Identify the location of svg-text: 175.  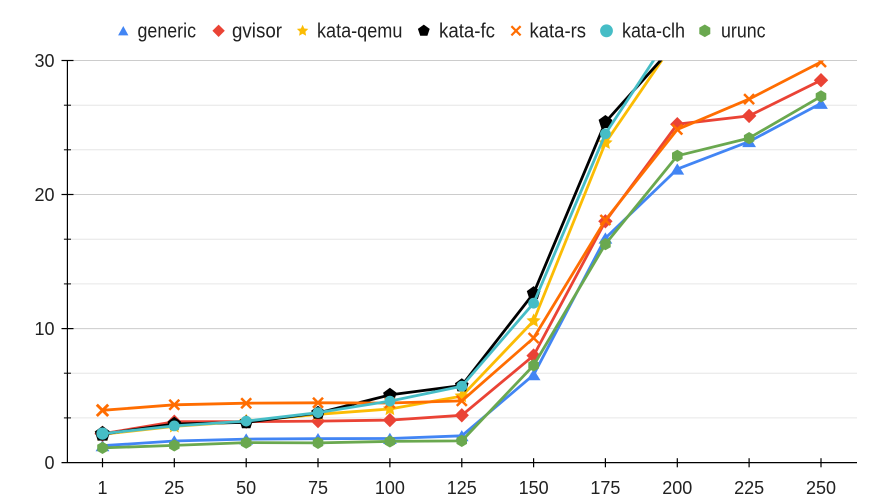
(605, 488).